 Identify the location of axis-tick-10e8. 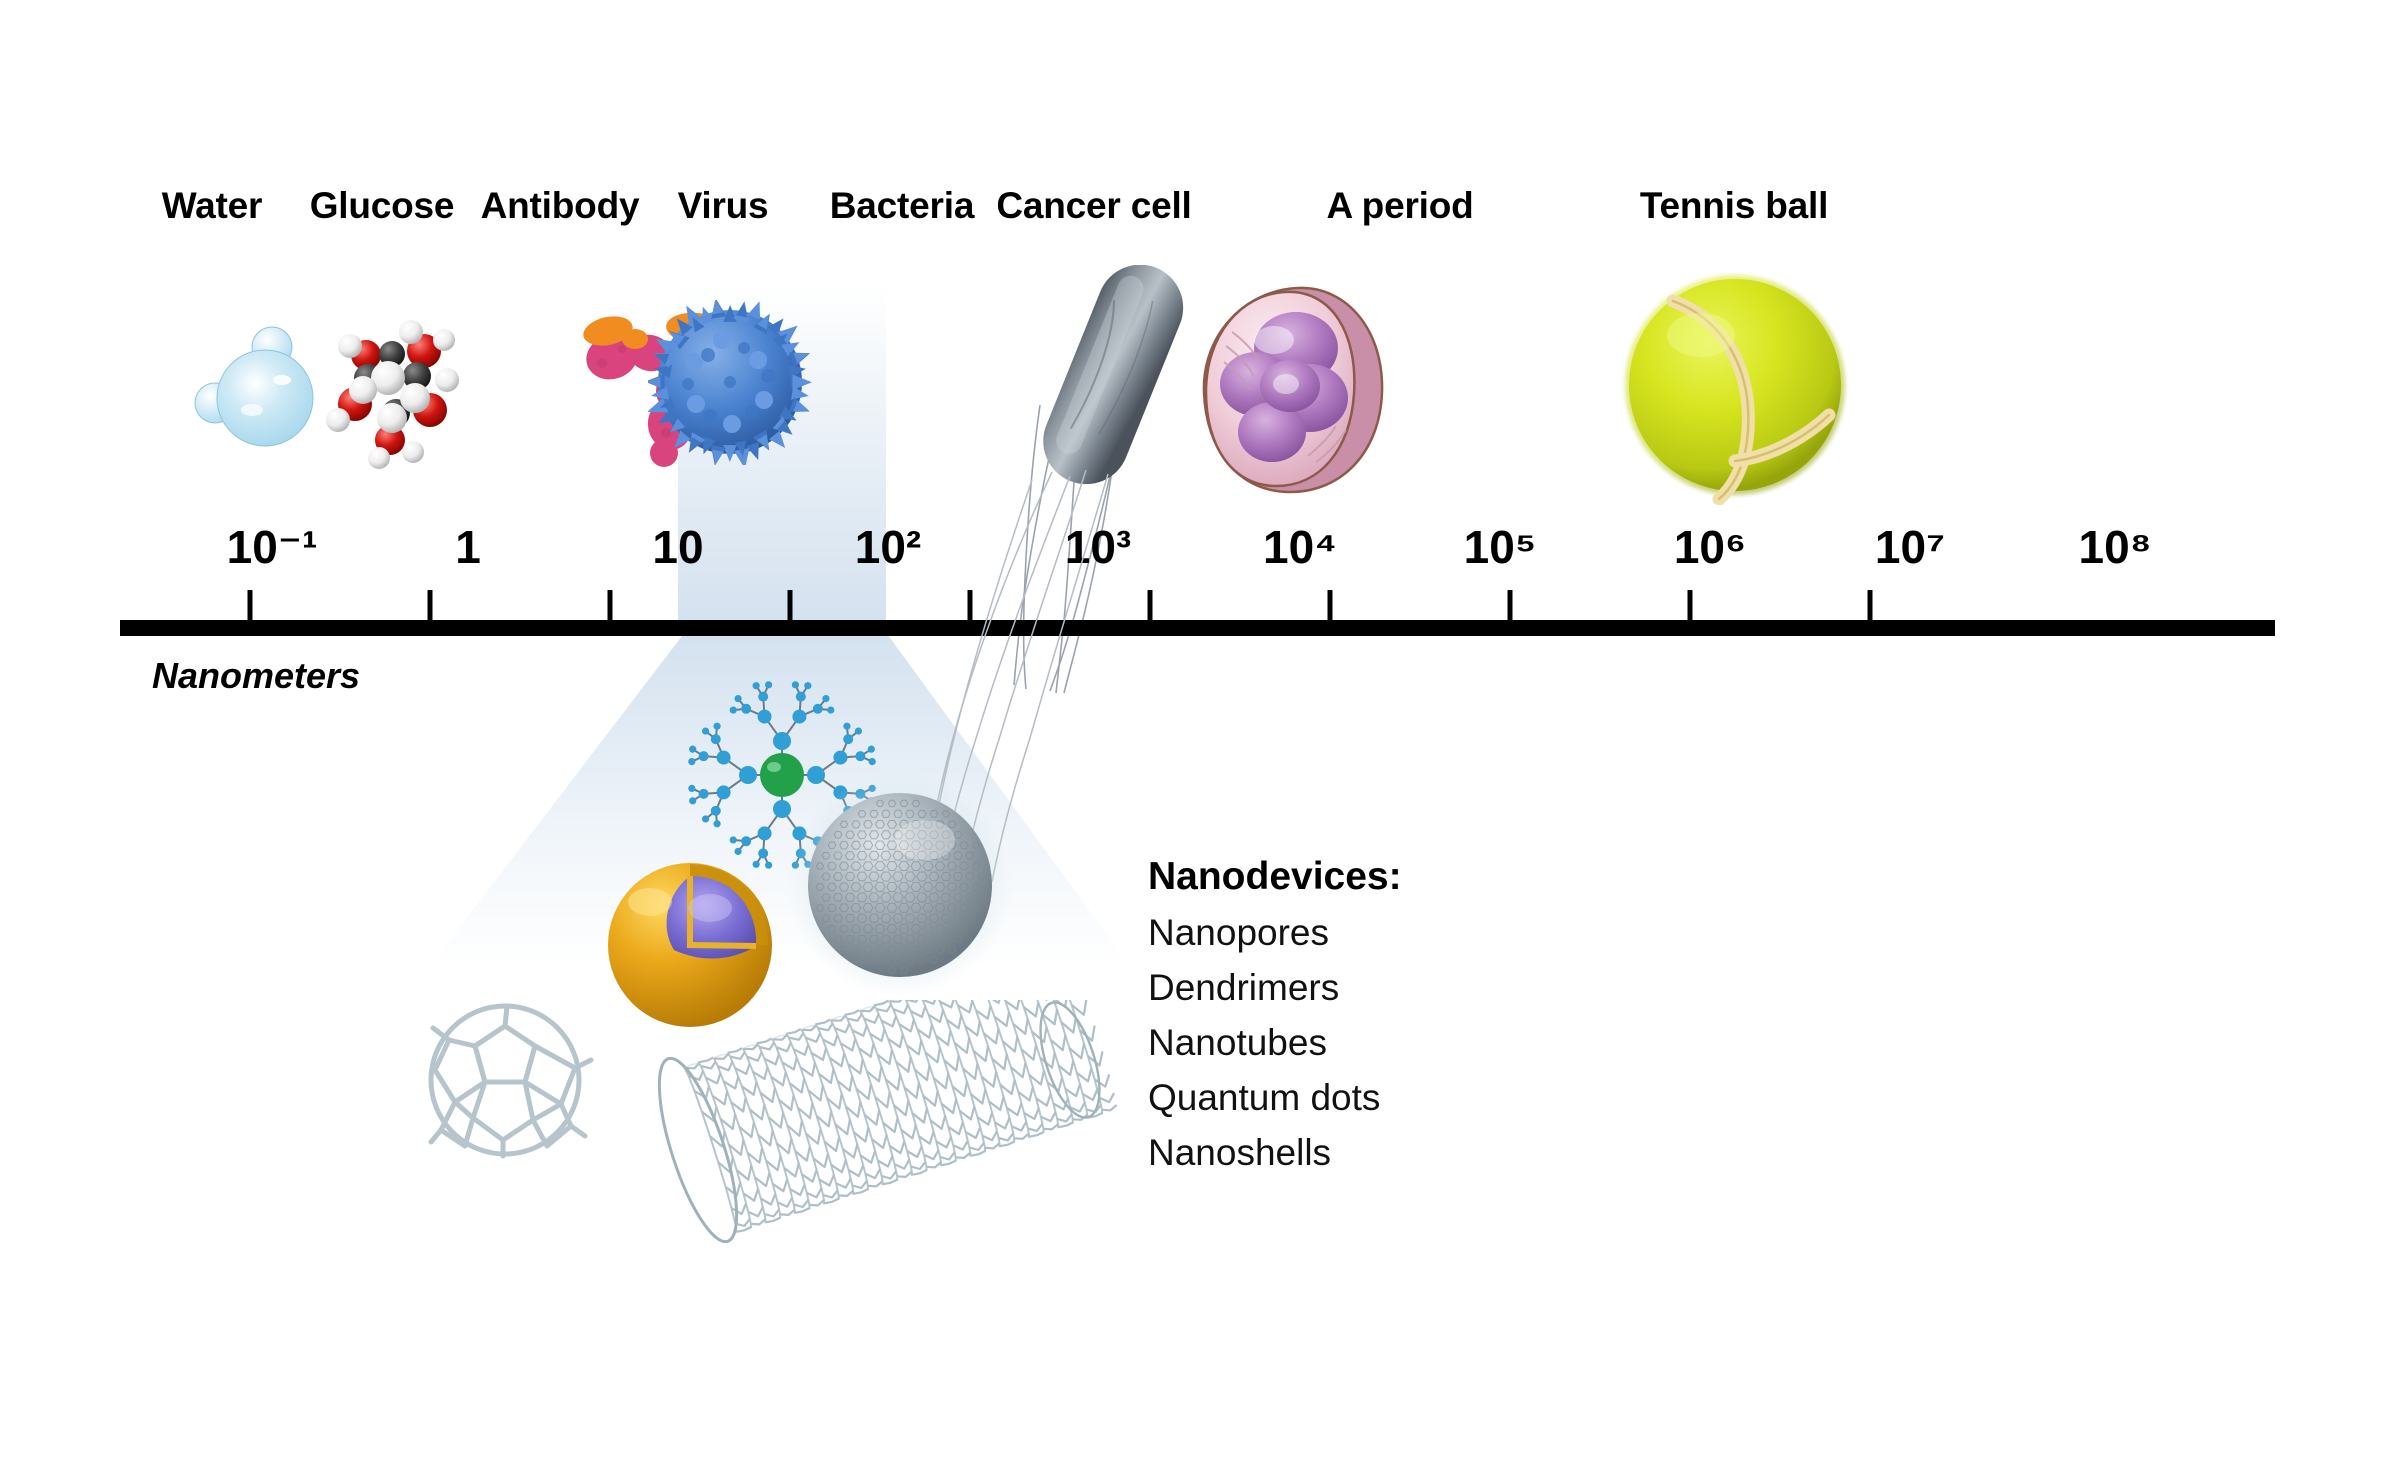
(1870, 607).